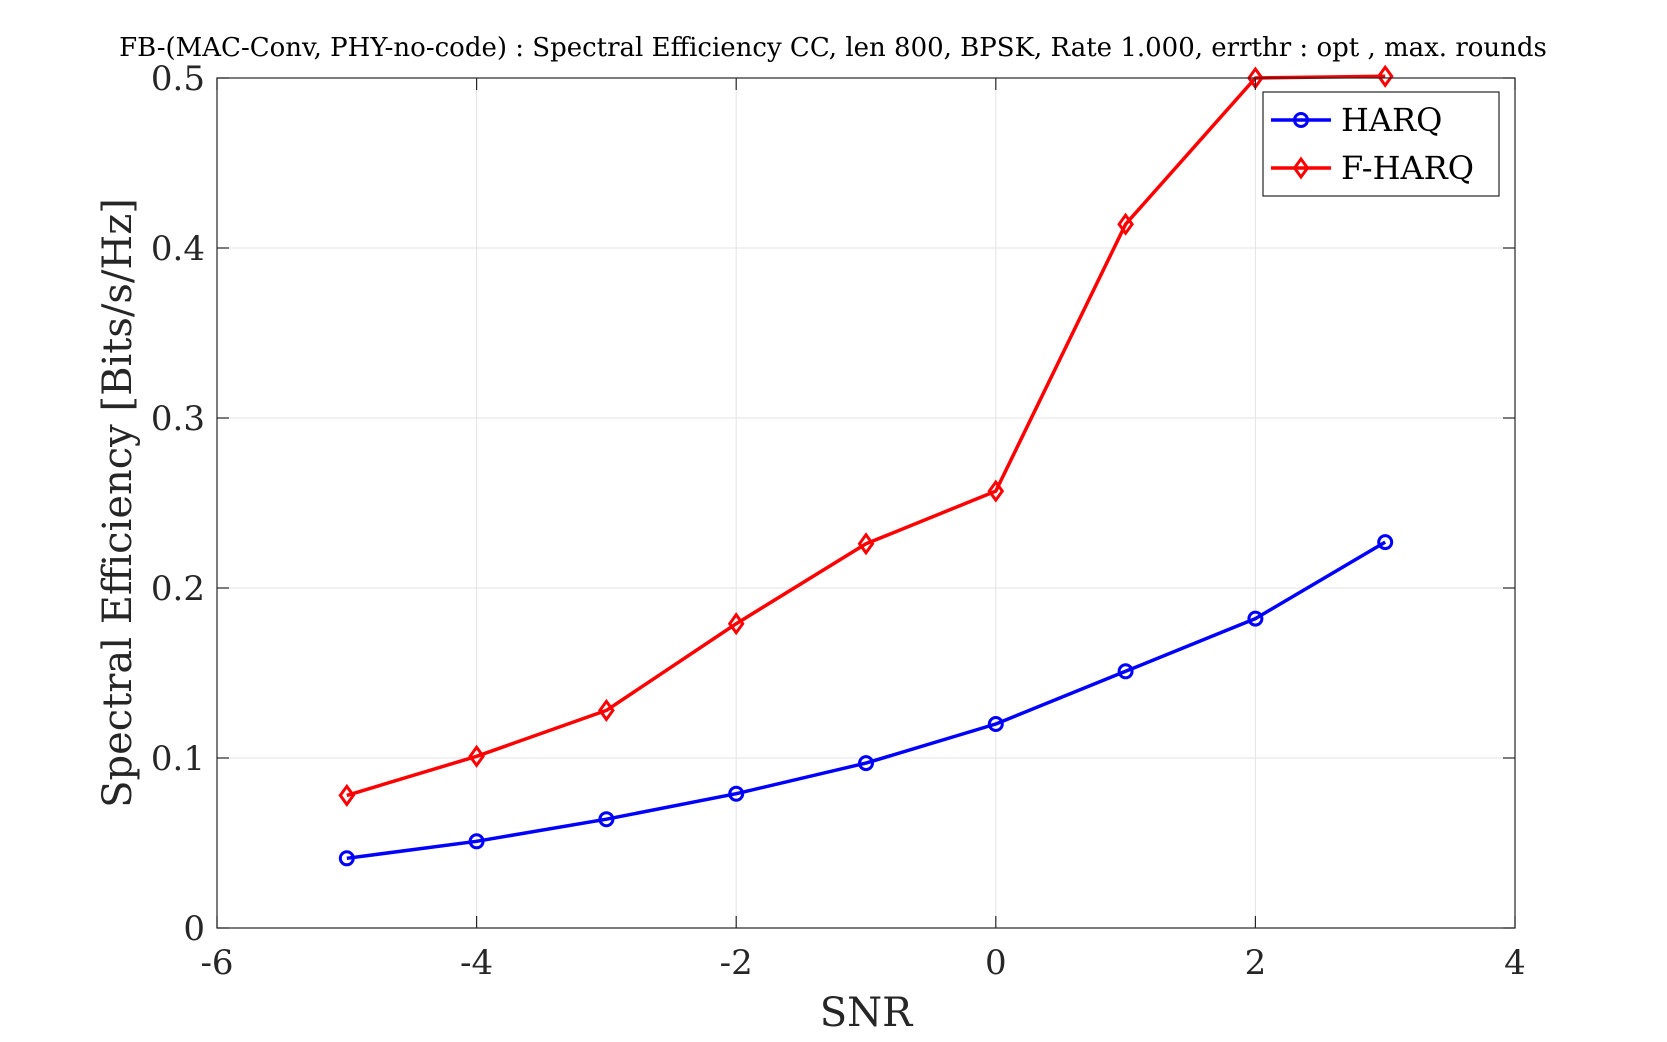  What do you see at coordinates (194, 929) in the screenshot?
I see `y-tick-label: 0` at bounding box center [194, 929].